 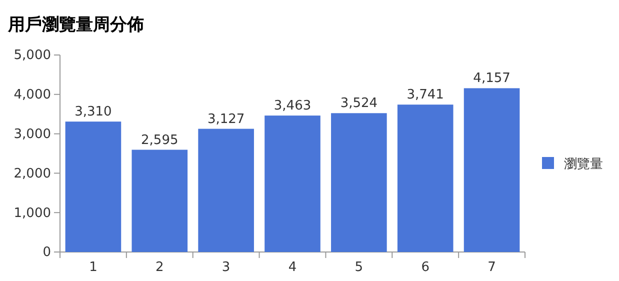 I want to click on x-tick-label: 5, so click(x=359, y=268).